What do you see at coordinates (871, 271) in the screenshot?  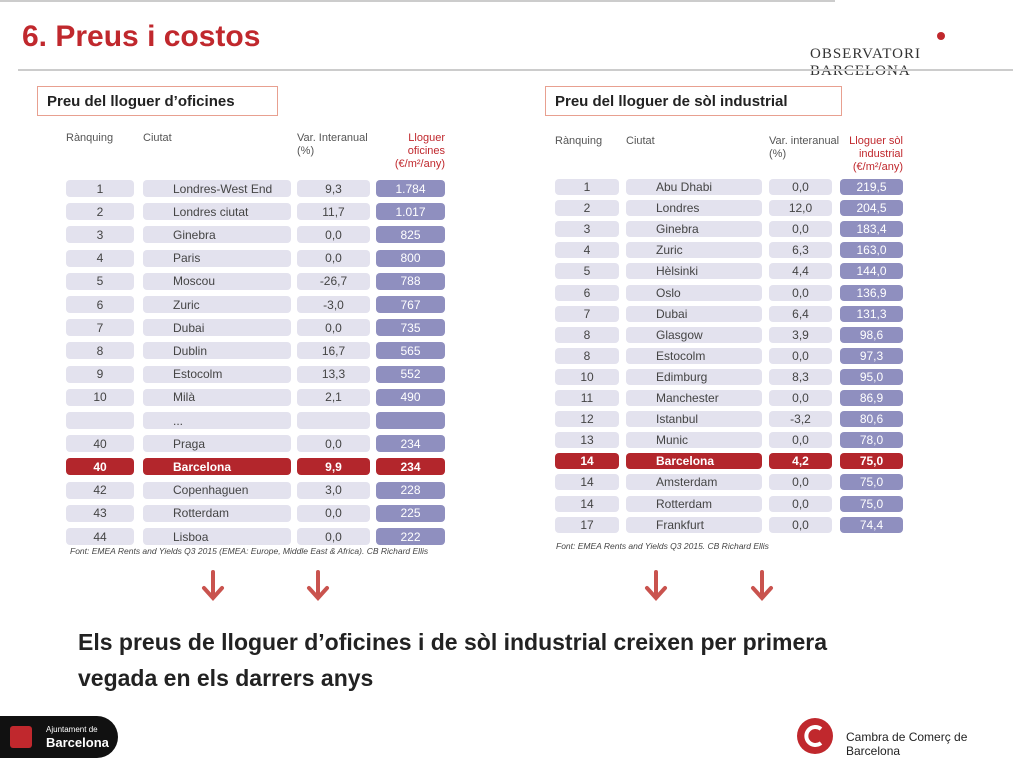 I see `table-cell: 144,0` at bounding box center [871, 271].